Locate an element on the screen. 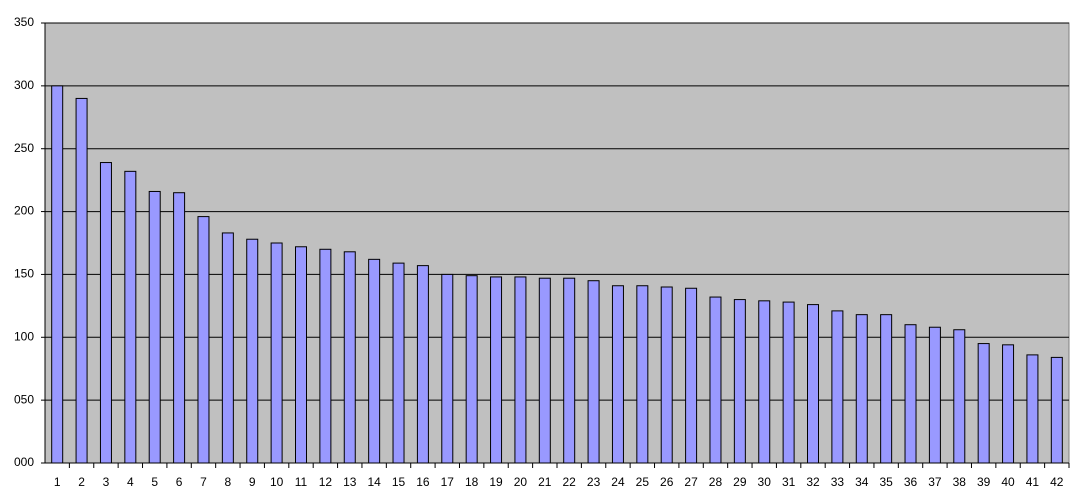 This screenshot has height=494, width=1076. x-tick-label: 16 is located at coordinates (423, 482).